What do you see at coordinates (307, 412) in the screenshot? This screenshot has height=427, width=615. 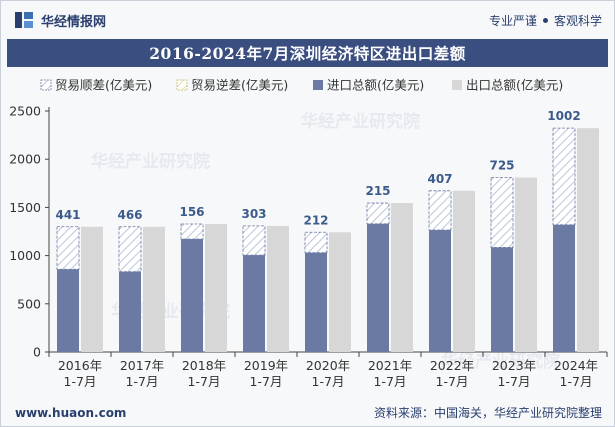 I see `footer-bar: www.huaon.com 资料来源：中国海关，华经产业研究院整理` at bounding box center [307, 412].